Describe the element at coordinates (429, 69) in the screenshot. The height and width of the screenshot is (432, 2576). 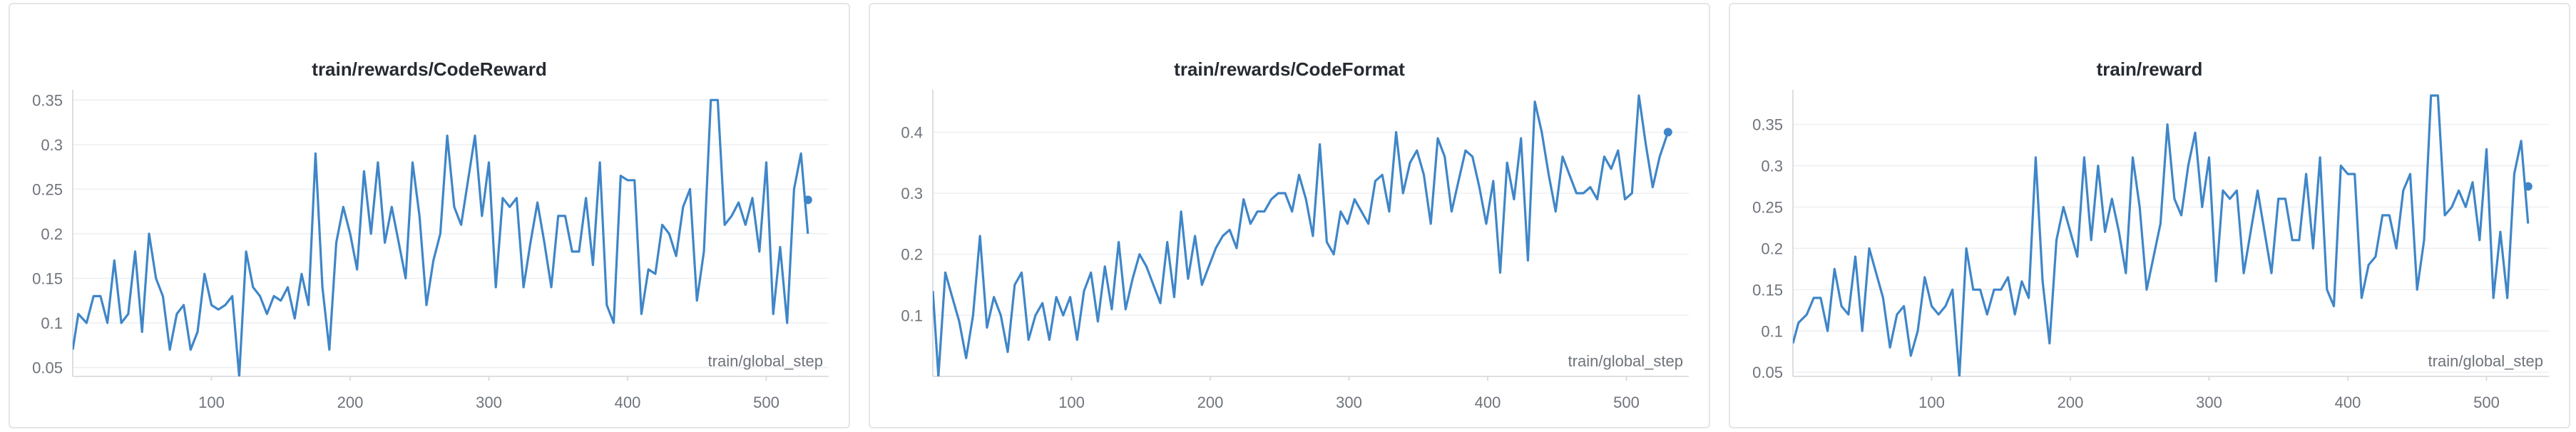
I see `chart-title: train/rewards/CodeReward` at that location.